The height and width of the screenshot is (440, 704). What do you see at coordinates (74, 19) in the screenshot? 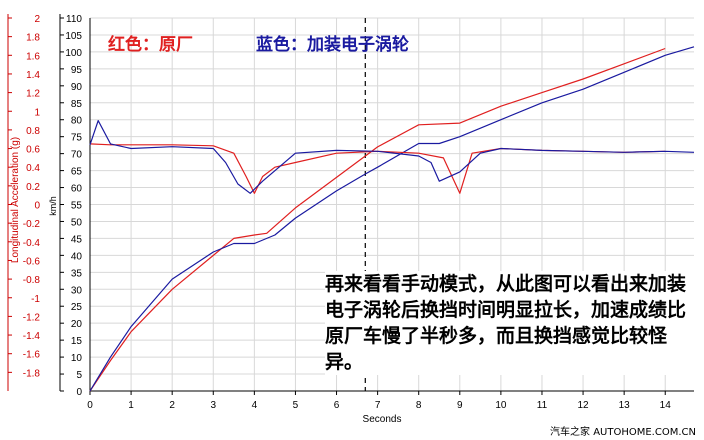
I see `speed-tick-label: 110` at bounding box center [74, 19].